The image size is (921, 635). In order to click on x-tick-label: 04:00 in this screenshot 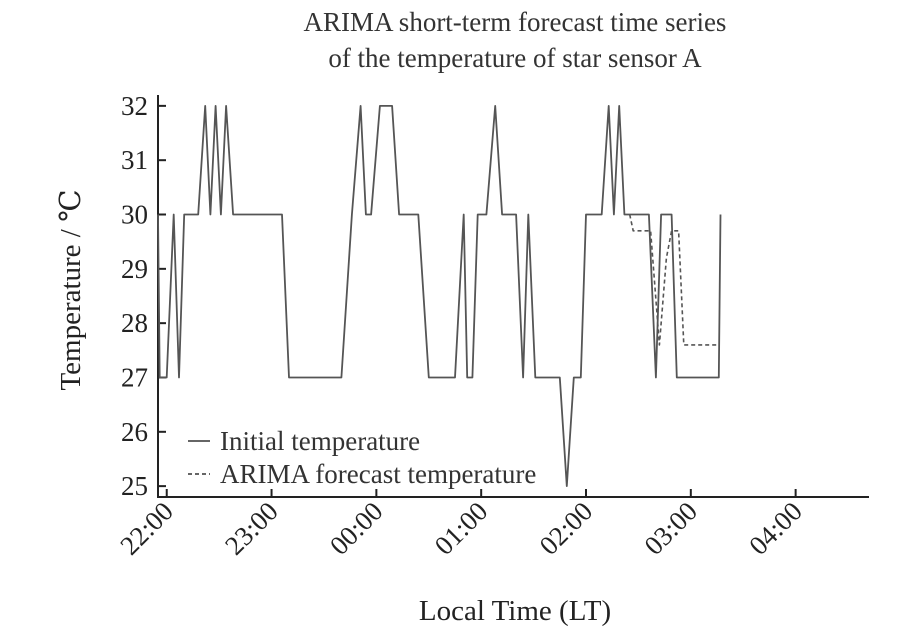, I will do `click(775, 528)`.